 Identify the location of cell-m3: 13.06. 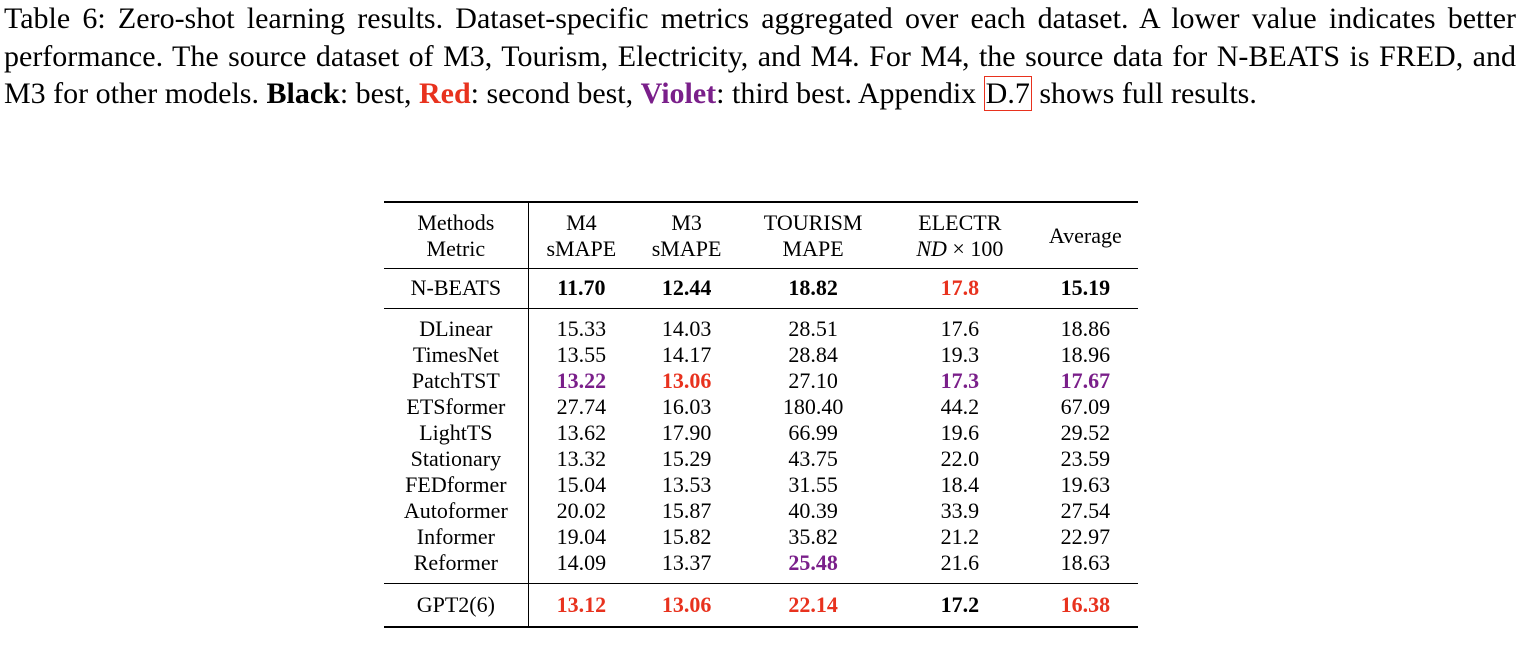
(686, 380).